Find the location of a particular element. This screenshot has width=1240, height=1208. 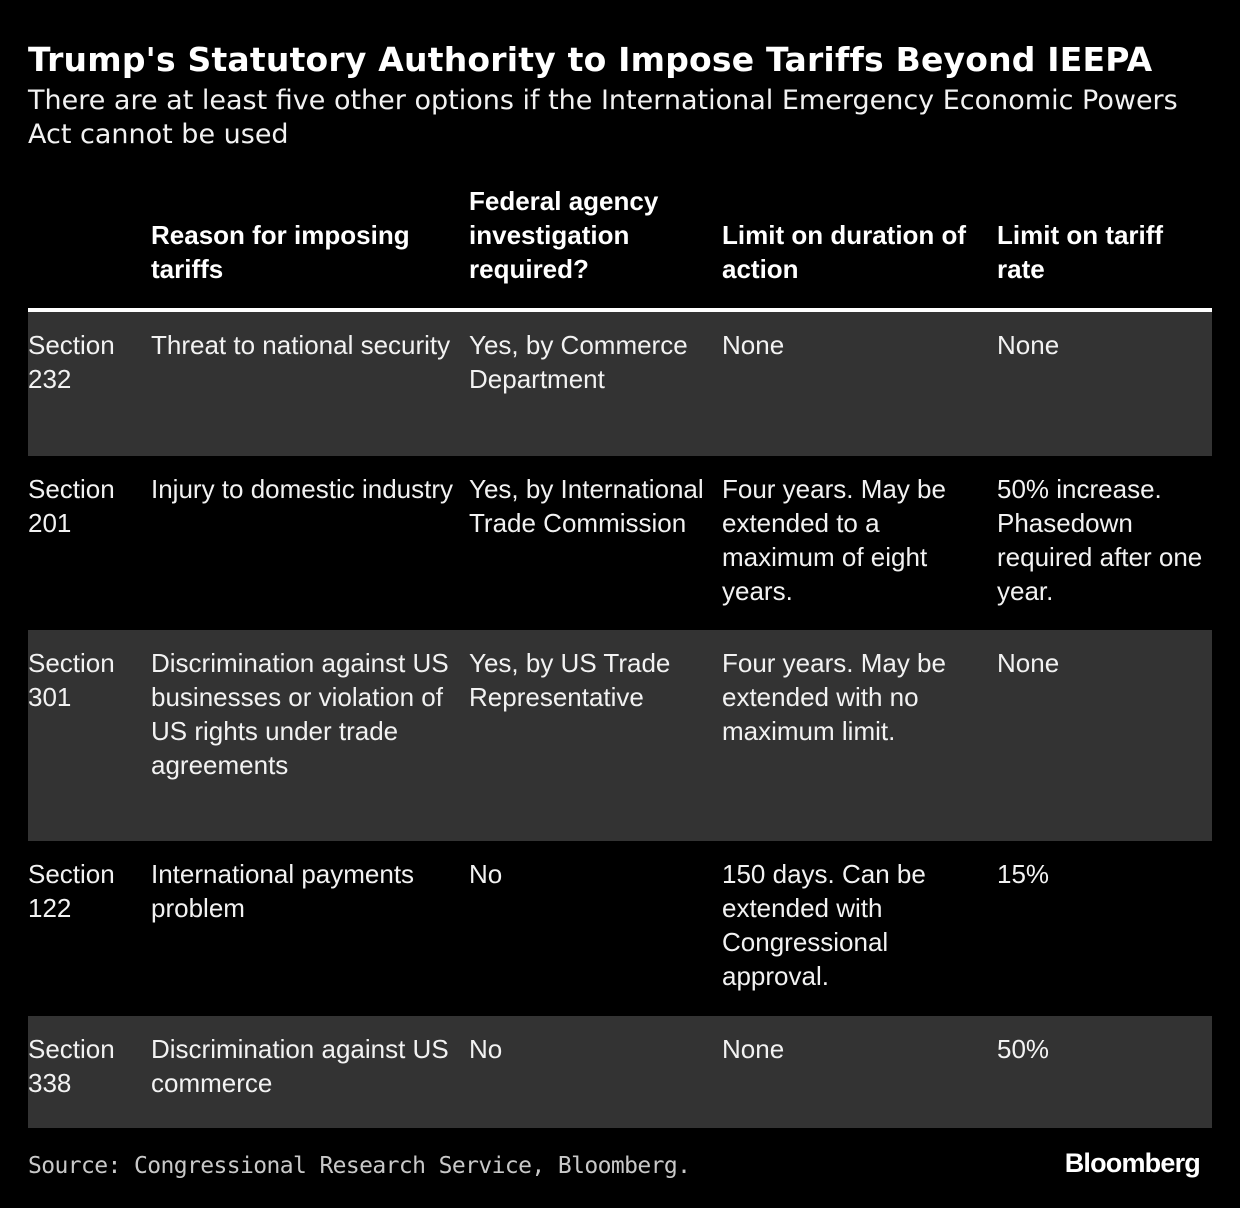

cell-rate: 15% is located at coordinates (1023, 874).